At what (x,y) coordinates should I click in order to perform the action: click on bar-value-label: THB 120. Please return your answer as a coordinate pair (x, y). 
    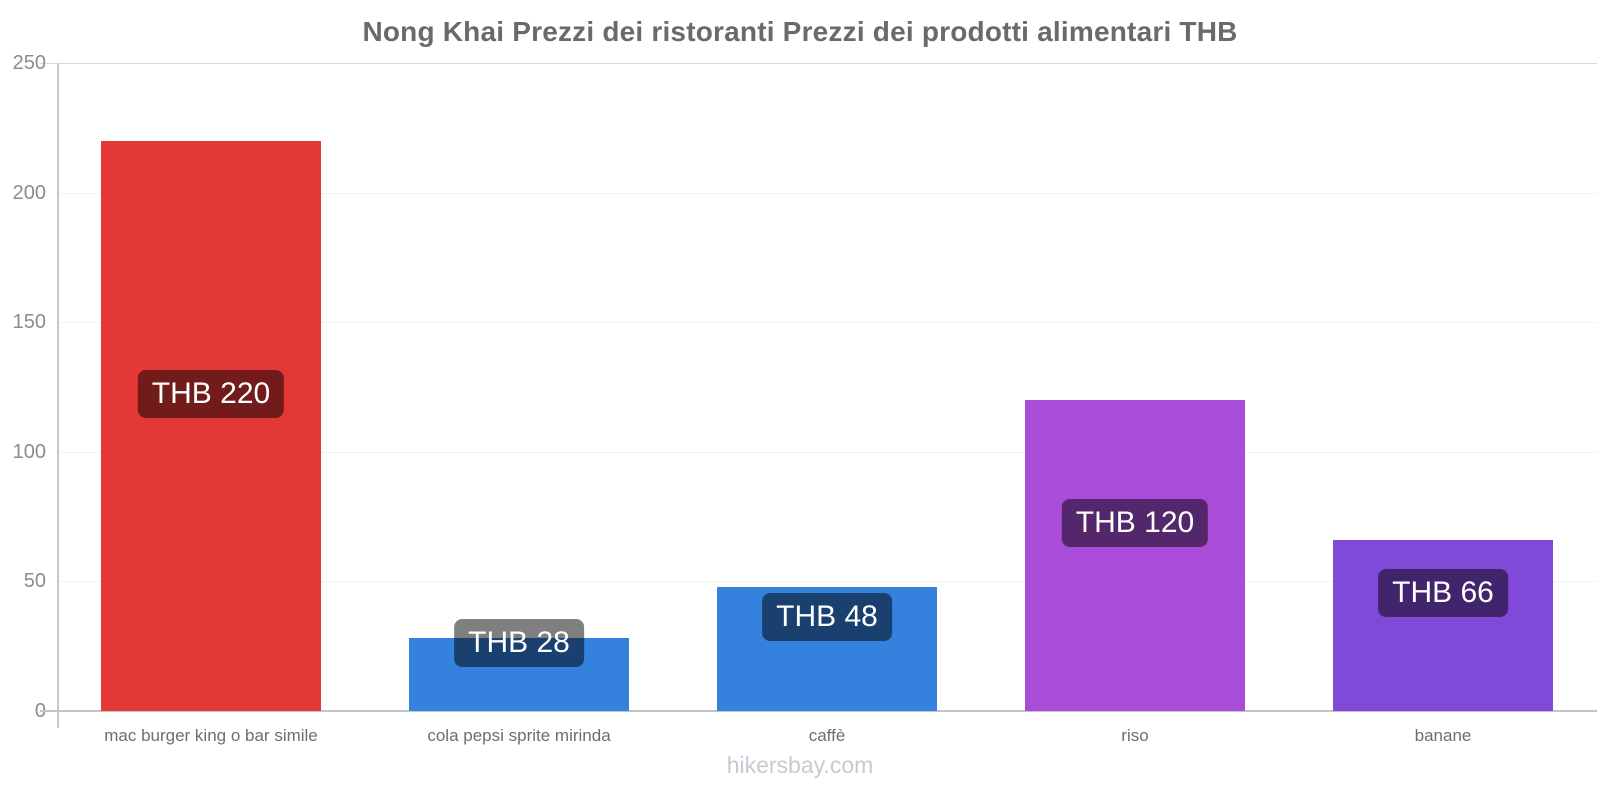
    Looking at the image, I should click on (1135, 523).